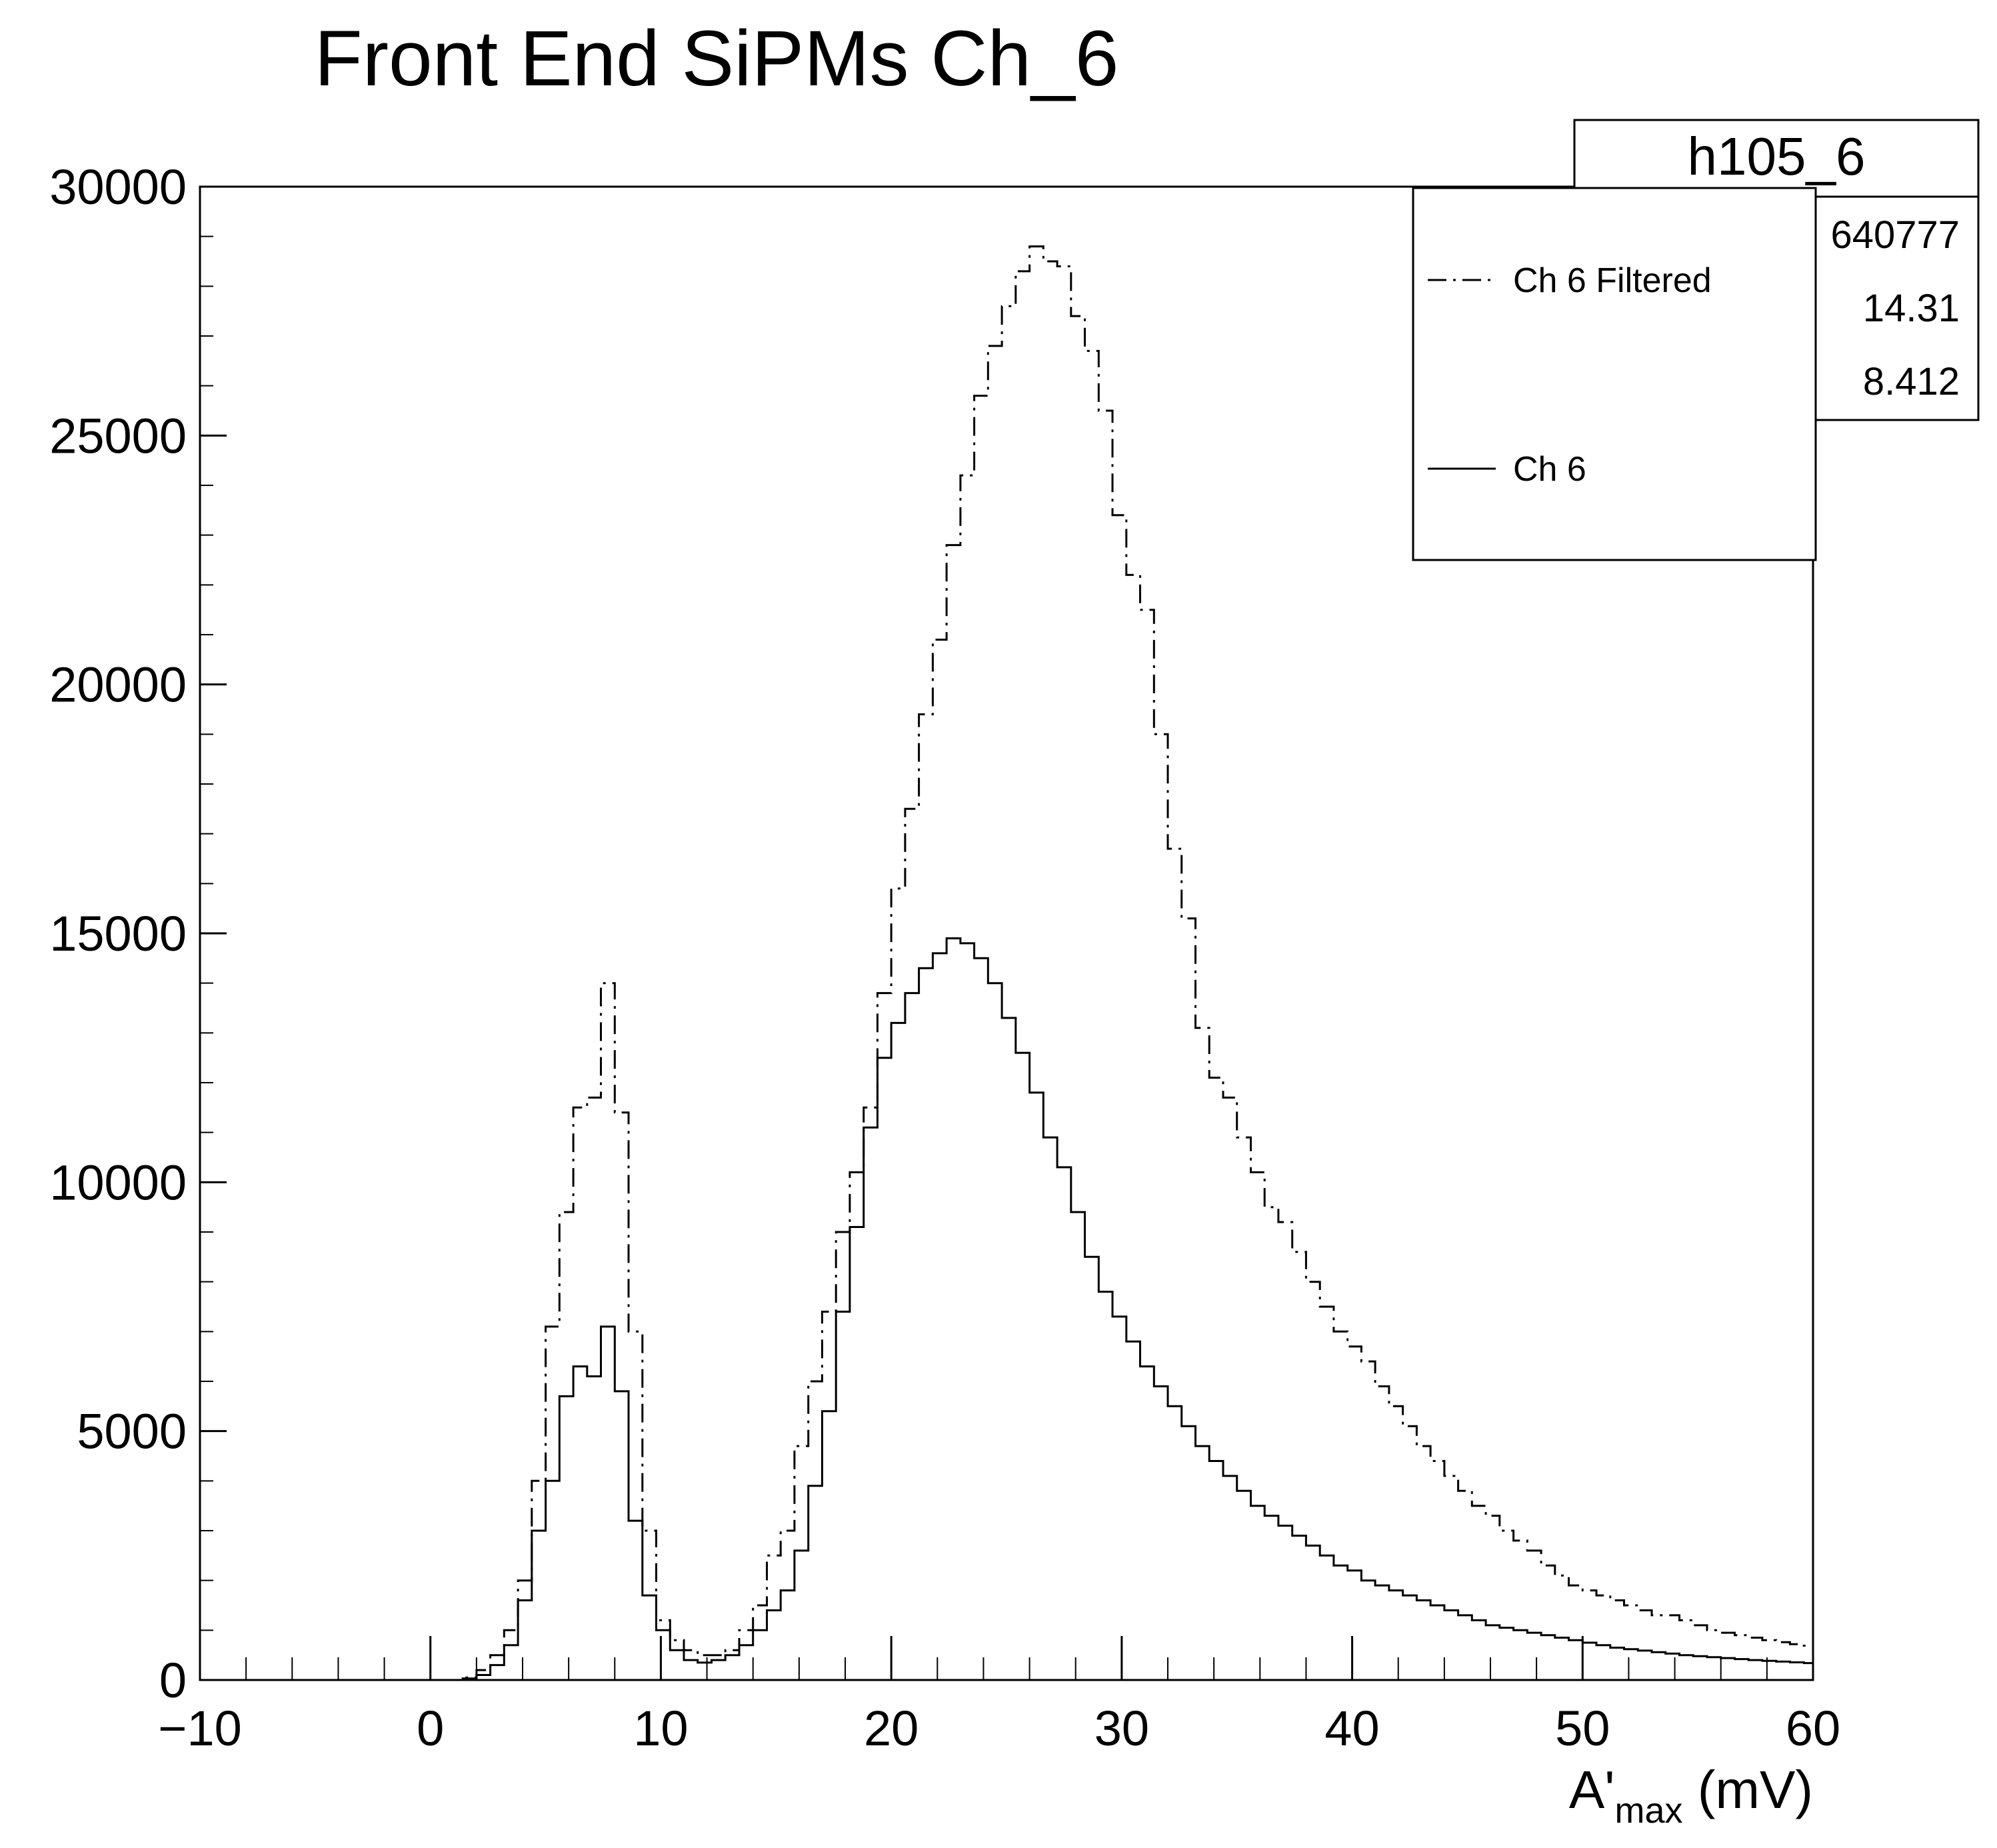  What do you see at coordinates (1747, 1789) in the screenshot?
I see `x-axis-label-unit: (mV)` at bounding box center [1747, 1789].